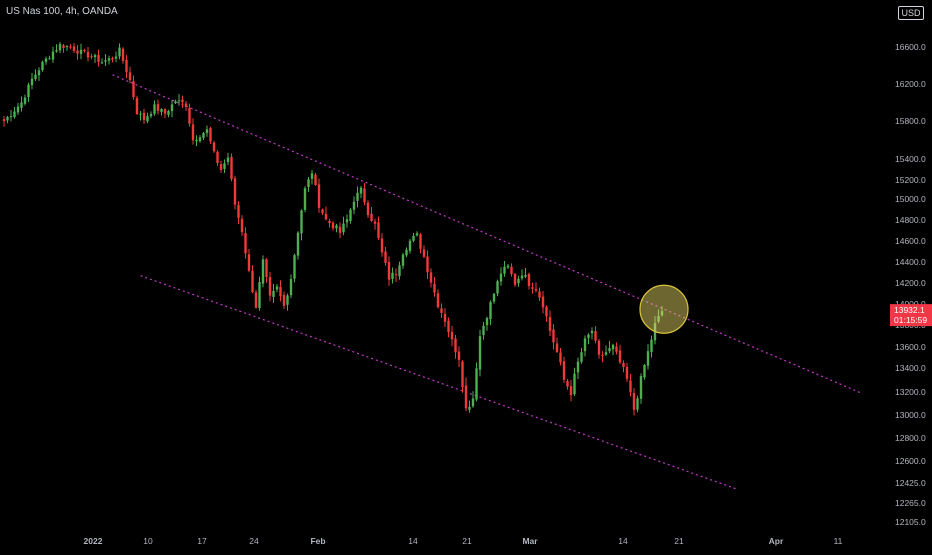 The image size is (932, 555). Describe the element at coordinates (910, 347) in the screenshot. I see `y-tick-label: 13600.0` at that location.